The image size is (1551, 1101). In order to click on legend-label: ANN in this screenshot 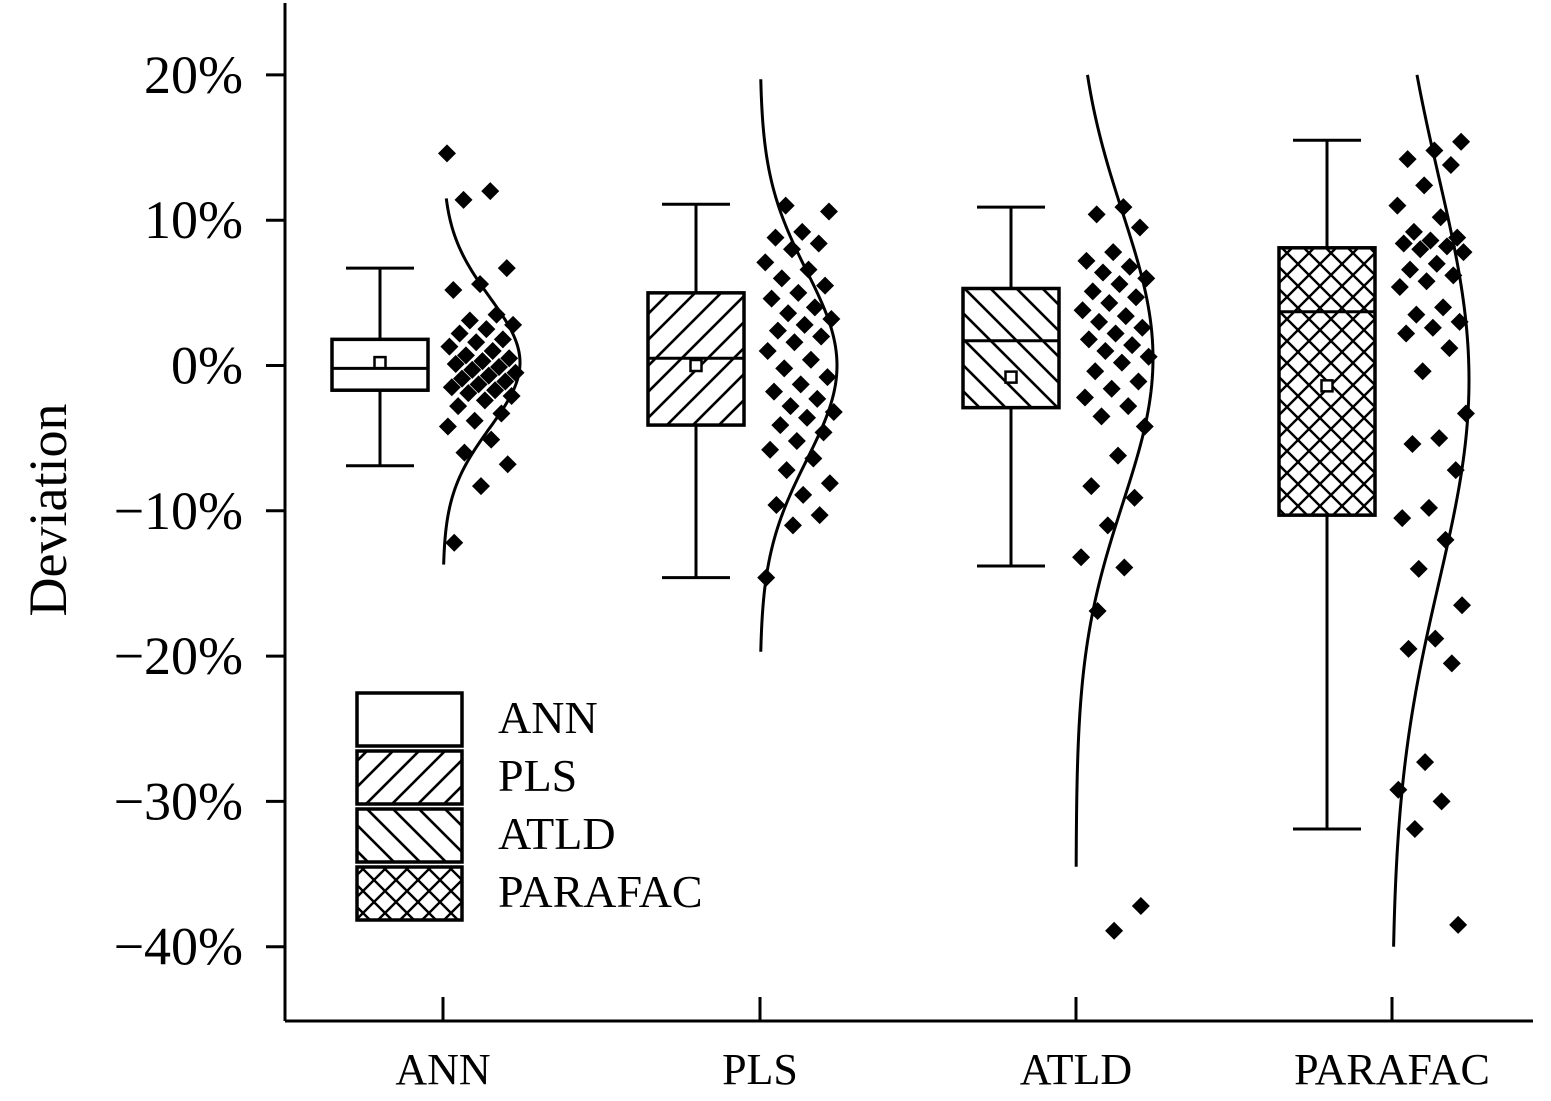, I will do `click(548, 717)`.